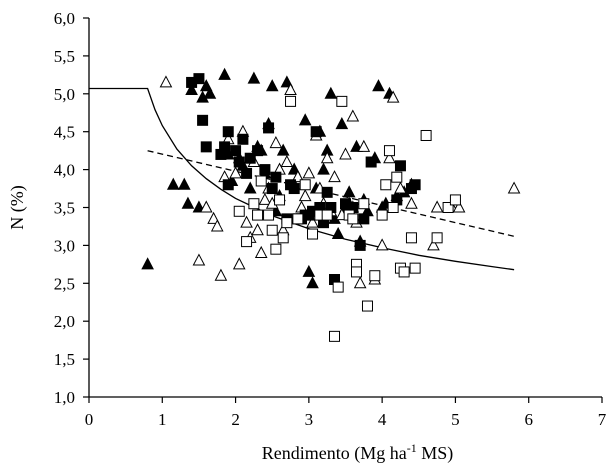  Describe the element at coordinates (331, 193) in the screenshot. I see `dashed-trend-line` at that location.